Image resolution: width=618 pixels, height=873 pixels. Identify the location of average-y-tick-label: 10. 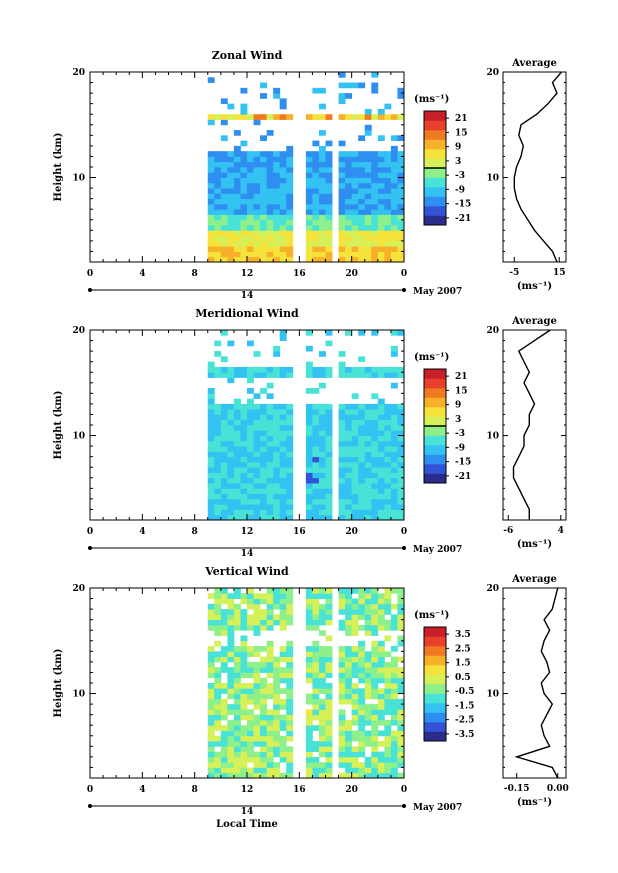
(492, 179).